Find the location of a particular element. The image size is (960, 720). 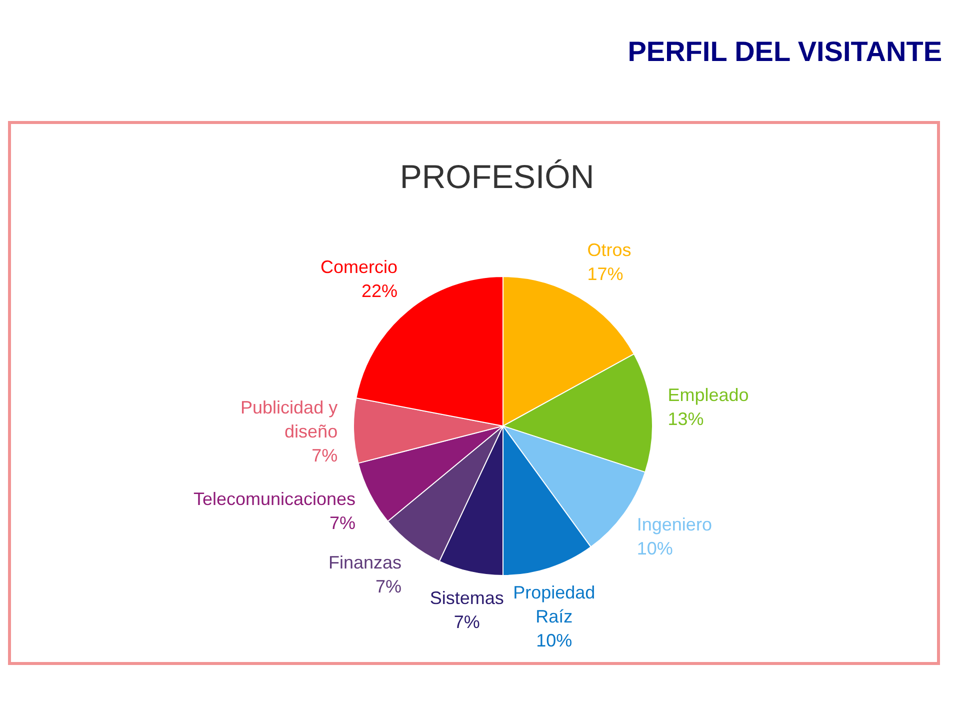

data-label: 22% is located at coordinates (379, 290).